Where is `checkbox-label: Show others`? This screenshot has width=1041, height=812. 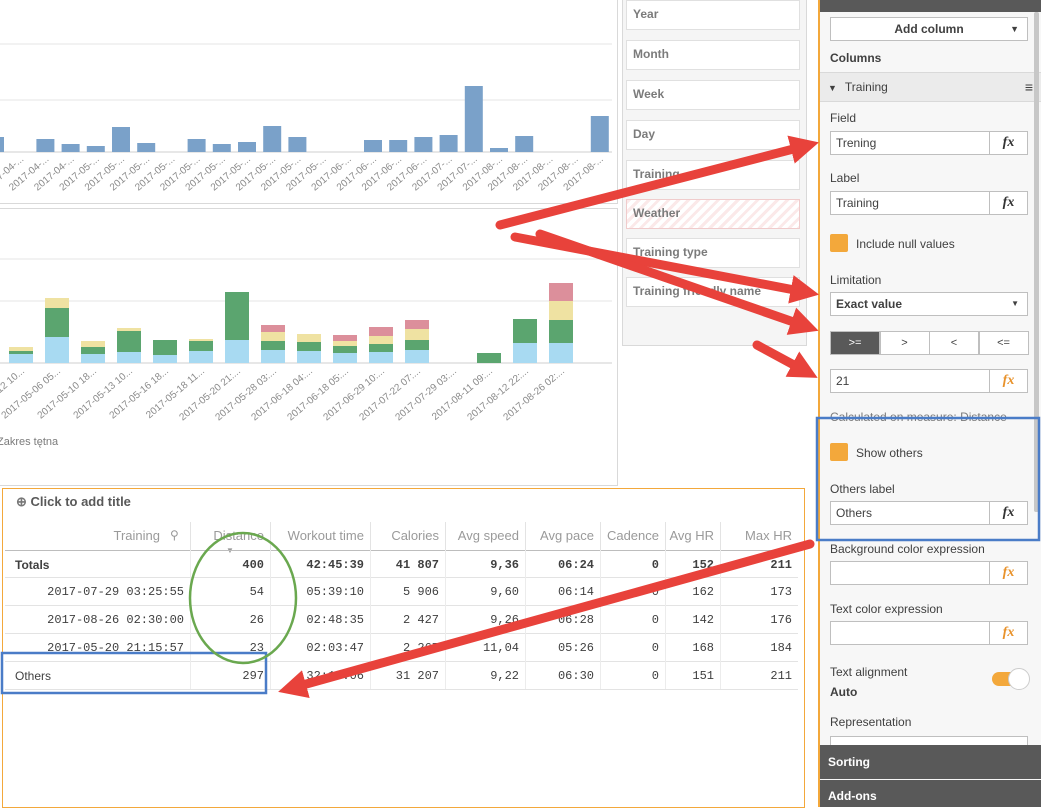
checkbox-label: Show others is located at coordinates (889, 453).